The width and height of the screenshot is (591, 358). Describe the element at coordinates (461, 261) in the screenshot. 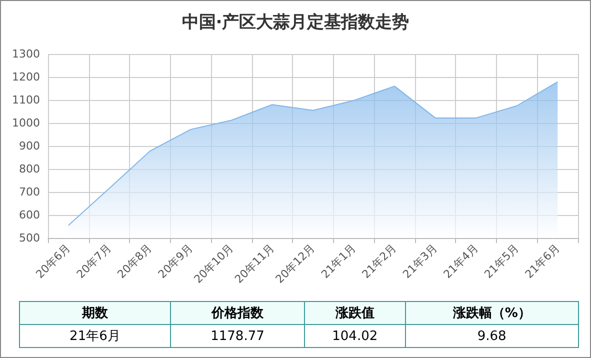

I see `x-tick-label: 21年4月` at that location.